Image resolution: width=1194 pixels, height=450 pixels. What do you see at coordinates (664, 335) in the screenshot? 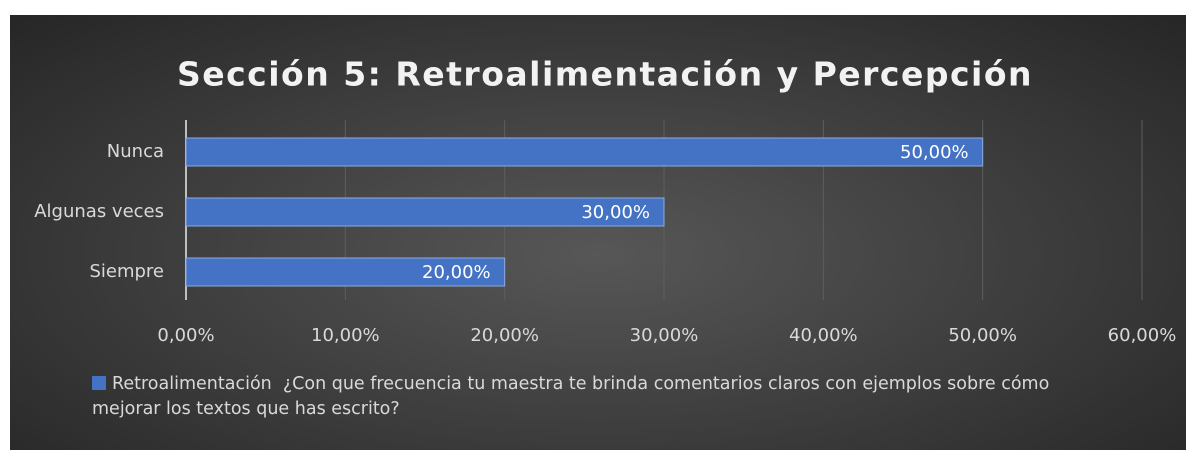
I see `x-tick-label: 30,00%` at bounding box center [664, 335].